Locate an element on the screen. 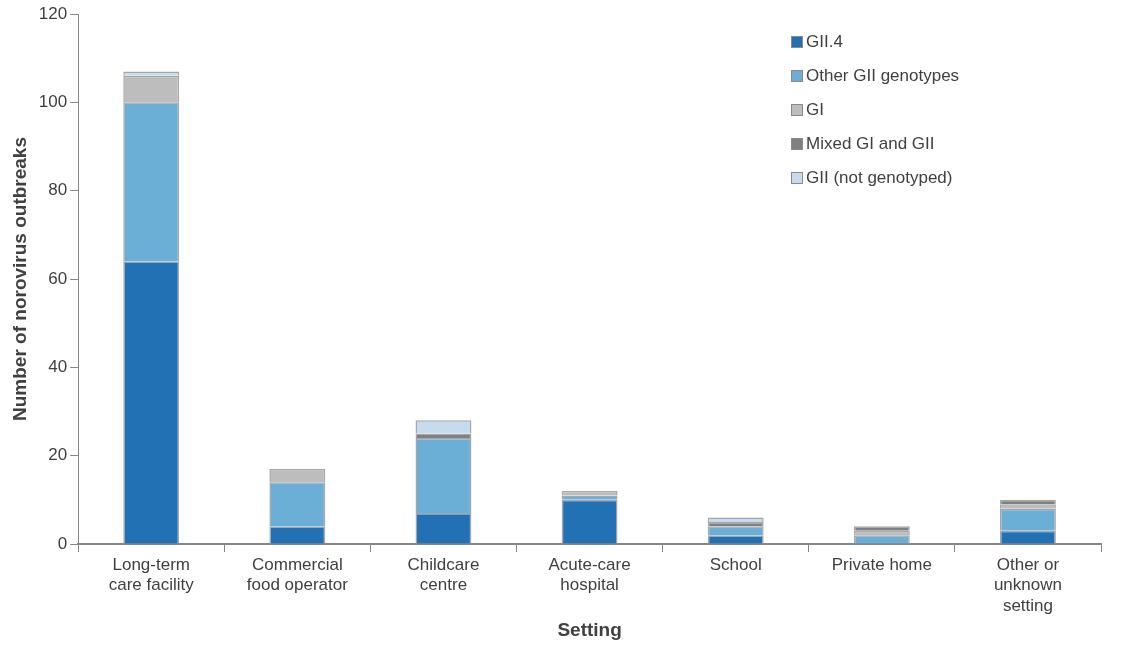 This screenshot has width=1141, height=651. legend-label: Other GII genotypes is located at coordinates (883, 76).